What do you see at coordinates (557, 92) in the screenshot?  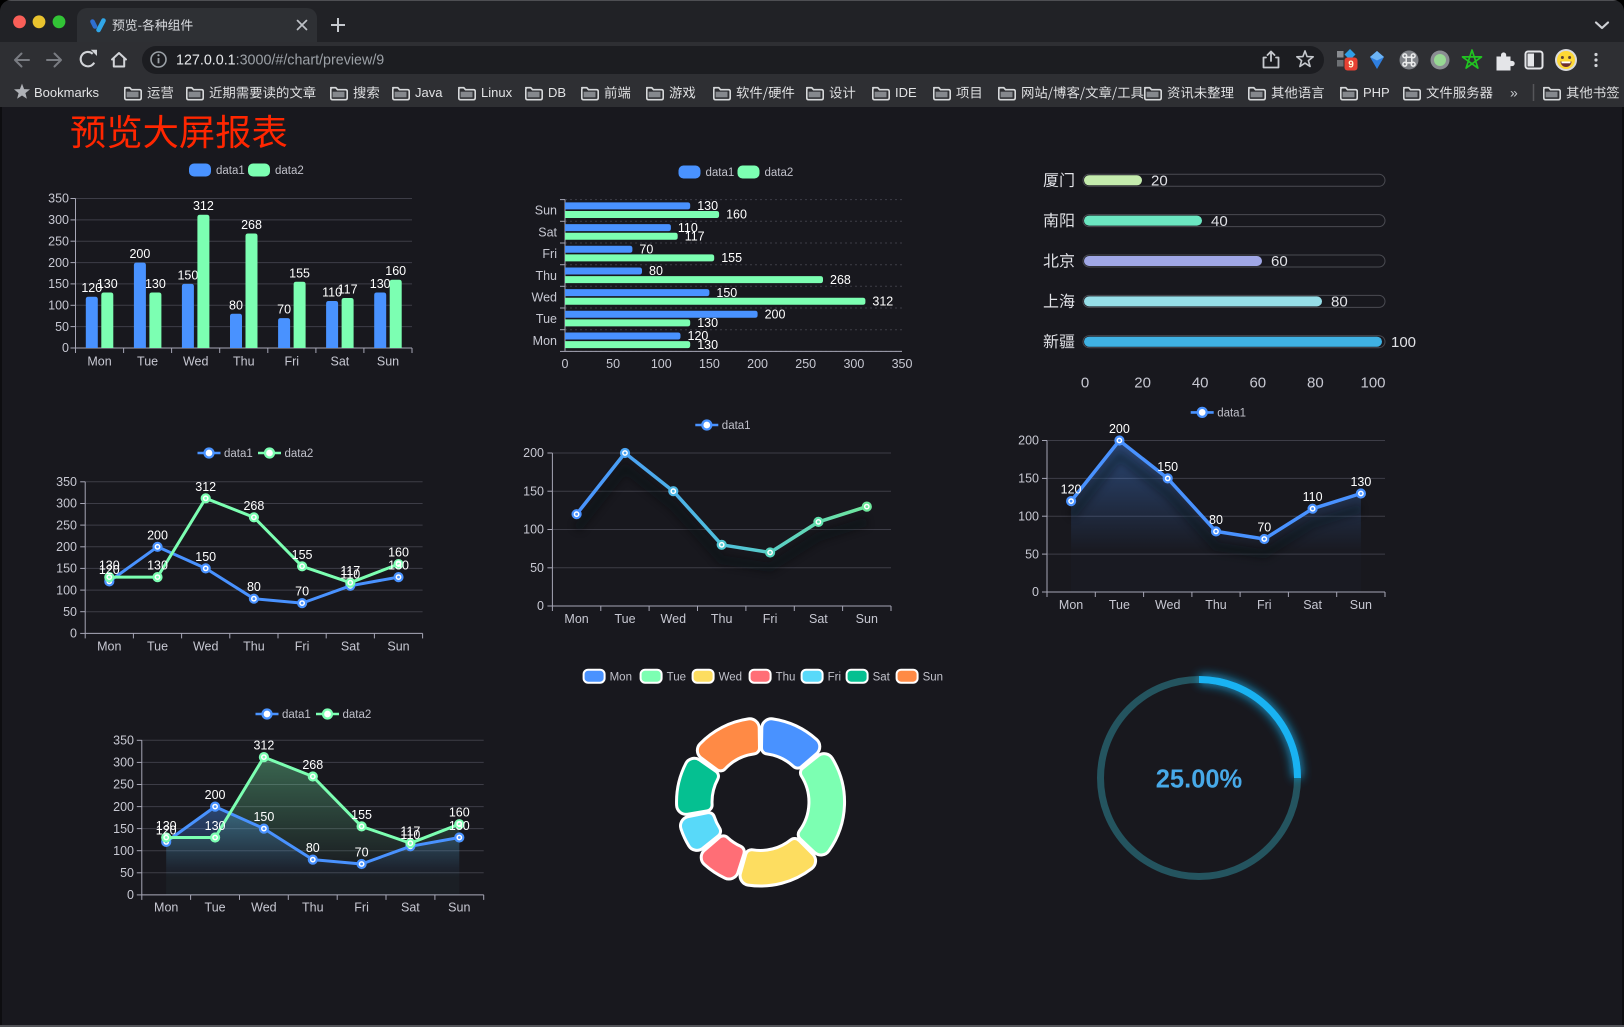 I see `svg-text: DB` at bounding box center [557, 92].